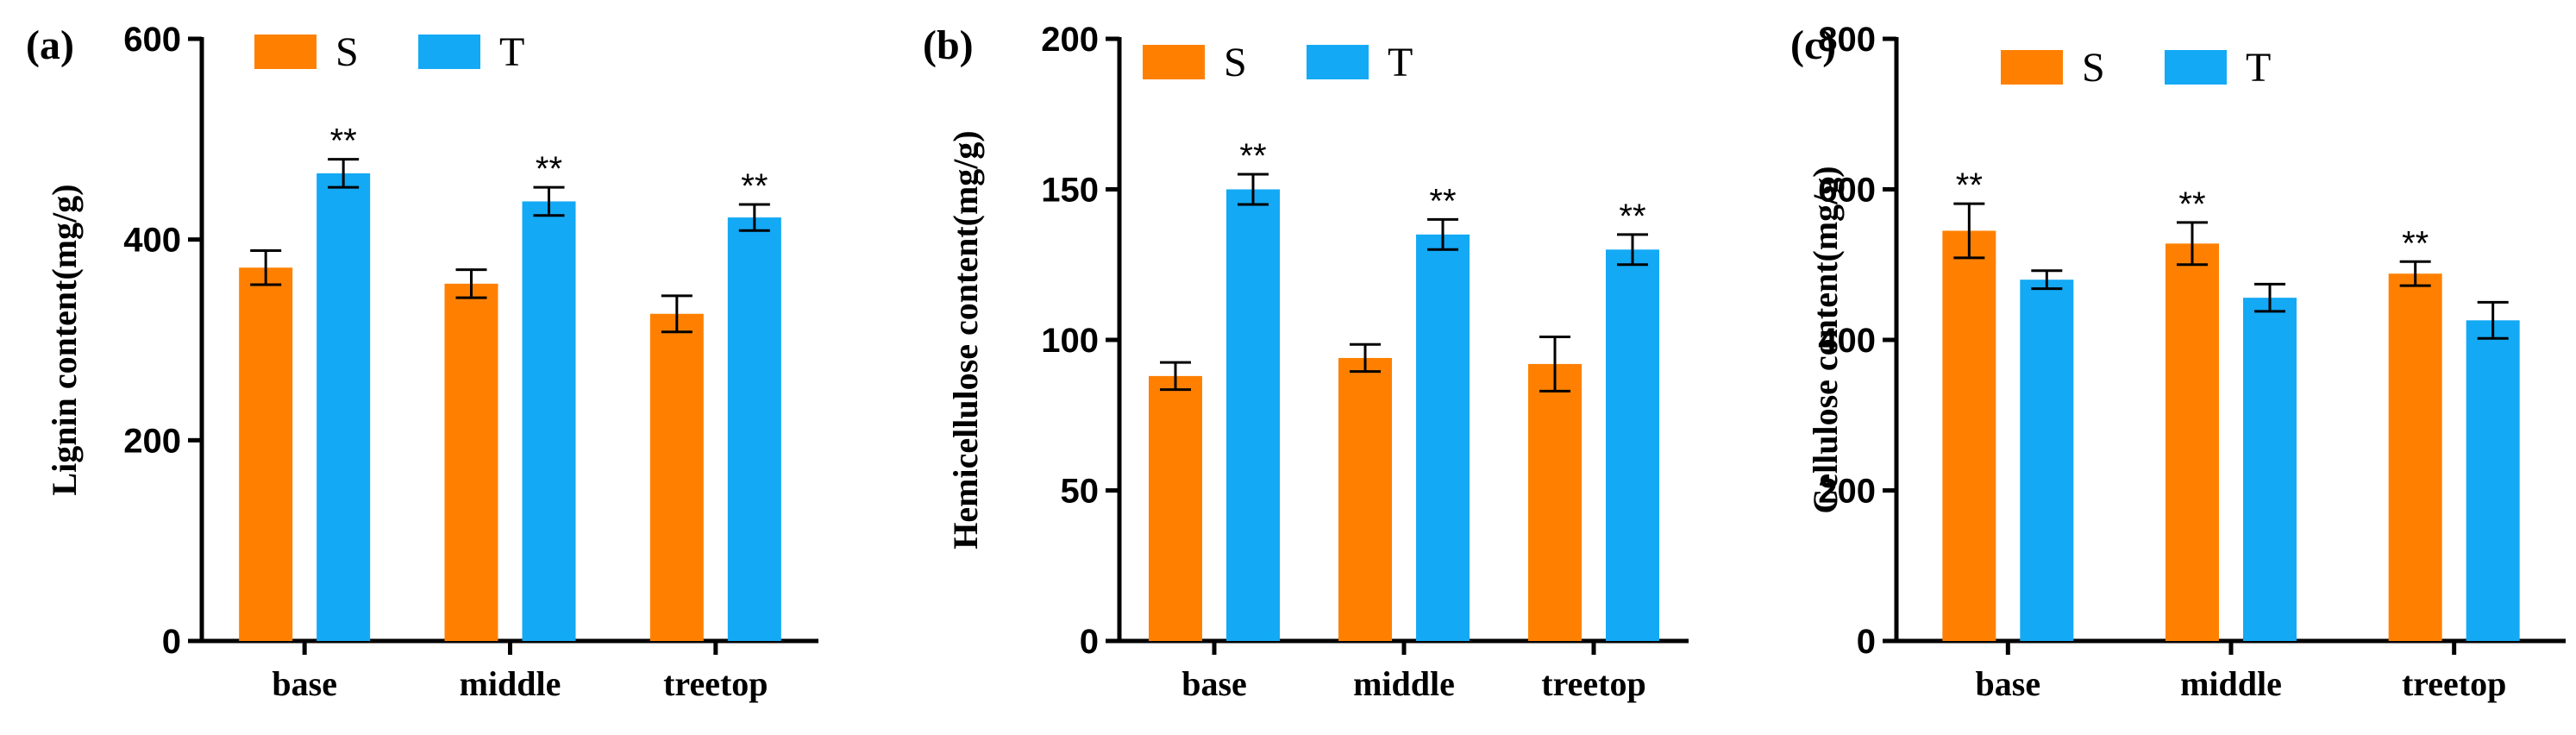 This screenshot has height=735, width=2576. What do you see at coordinates (965, 339) in the screenshot?
I see `y-axis-label: Hemicellulose content(mg/g)` at bounding box center [965, 339].